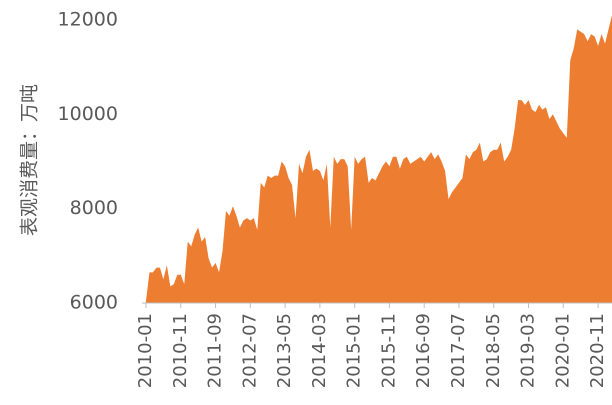 The width and height of the screenshot is (612, 405). I want to click on x-tick-label: 2015-01, so click(354, 350).